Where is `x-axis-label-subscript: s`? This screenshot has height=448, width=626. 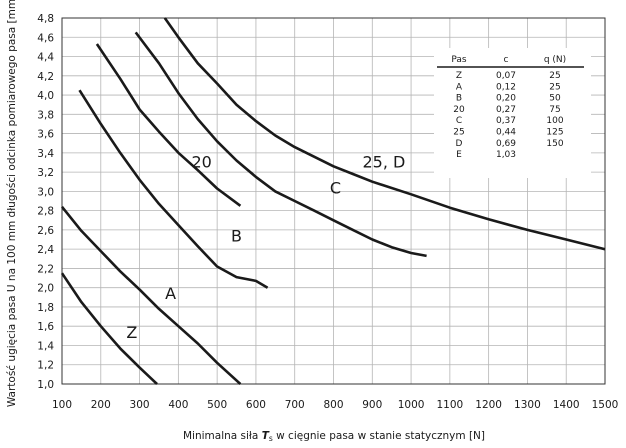 x-axis-label-subscript: s is located at coordinates (271, 438).